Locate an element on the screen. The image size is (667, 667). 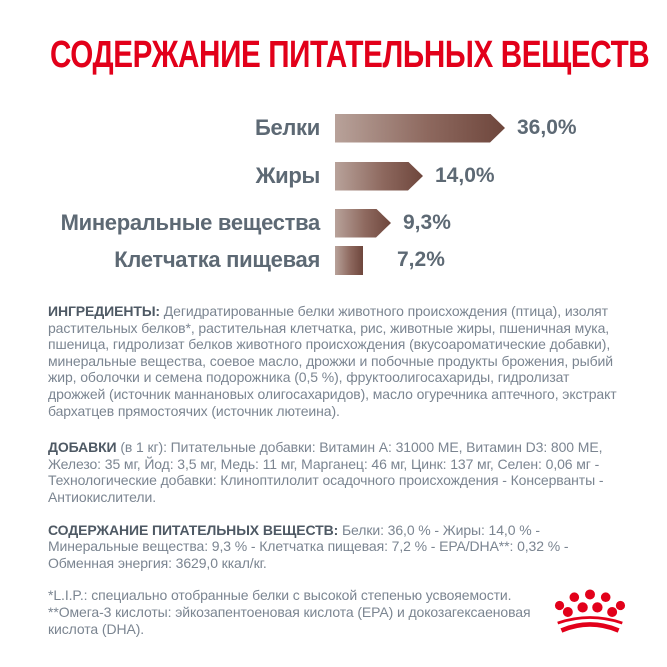
chart-row-label: Клетчатка пищевая is located at coordinates (217, 259).